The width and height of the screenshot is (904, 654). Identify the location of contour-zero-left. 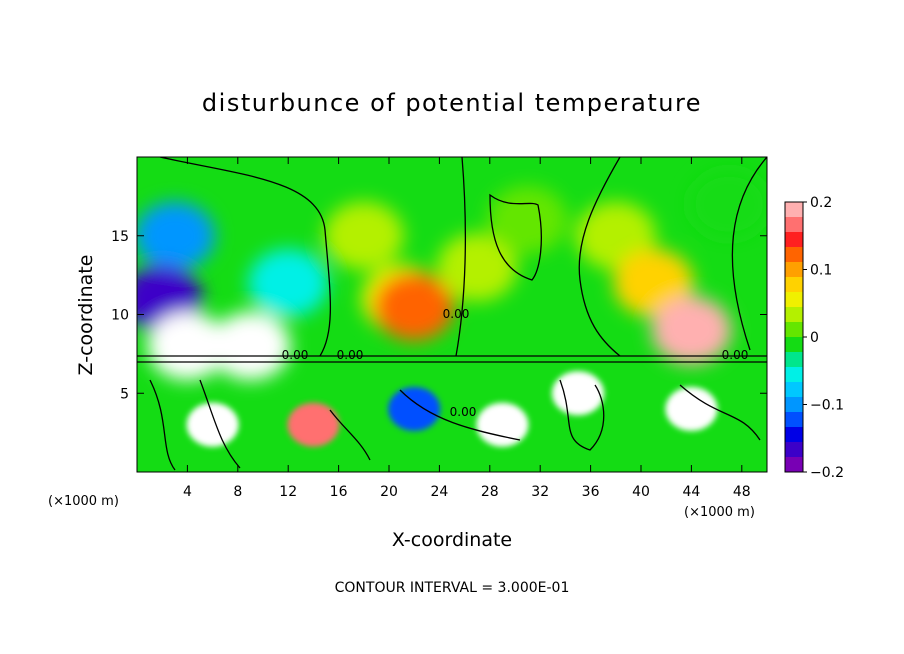
(245, 257).